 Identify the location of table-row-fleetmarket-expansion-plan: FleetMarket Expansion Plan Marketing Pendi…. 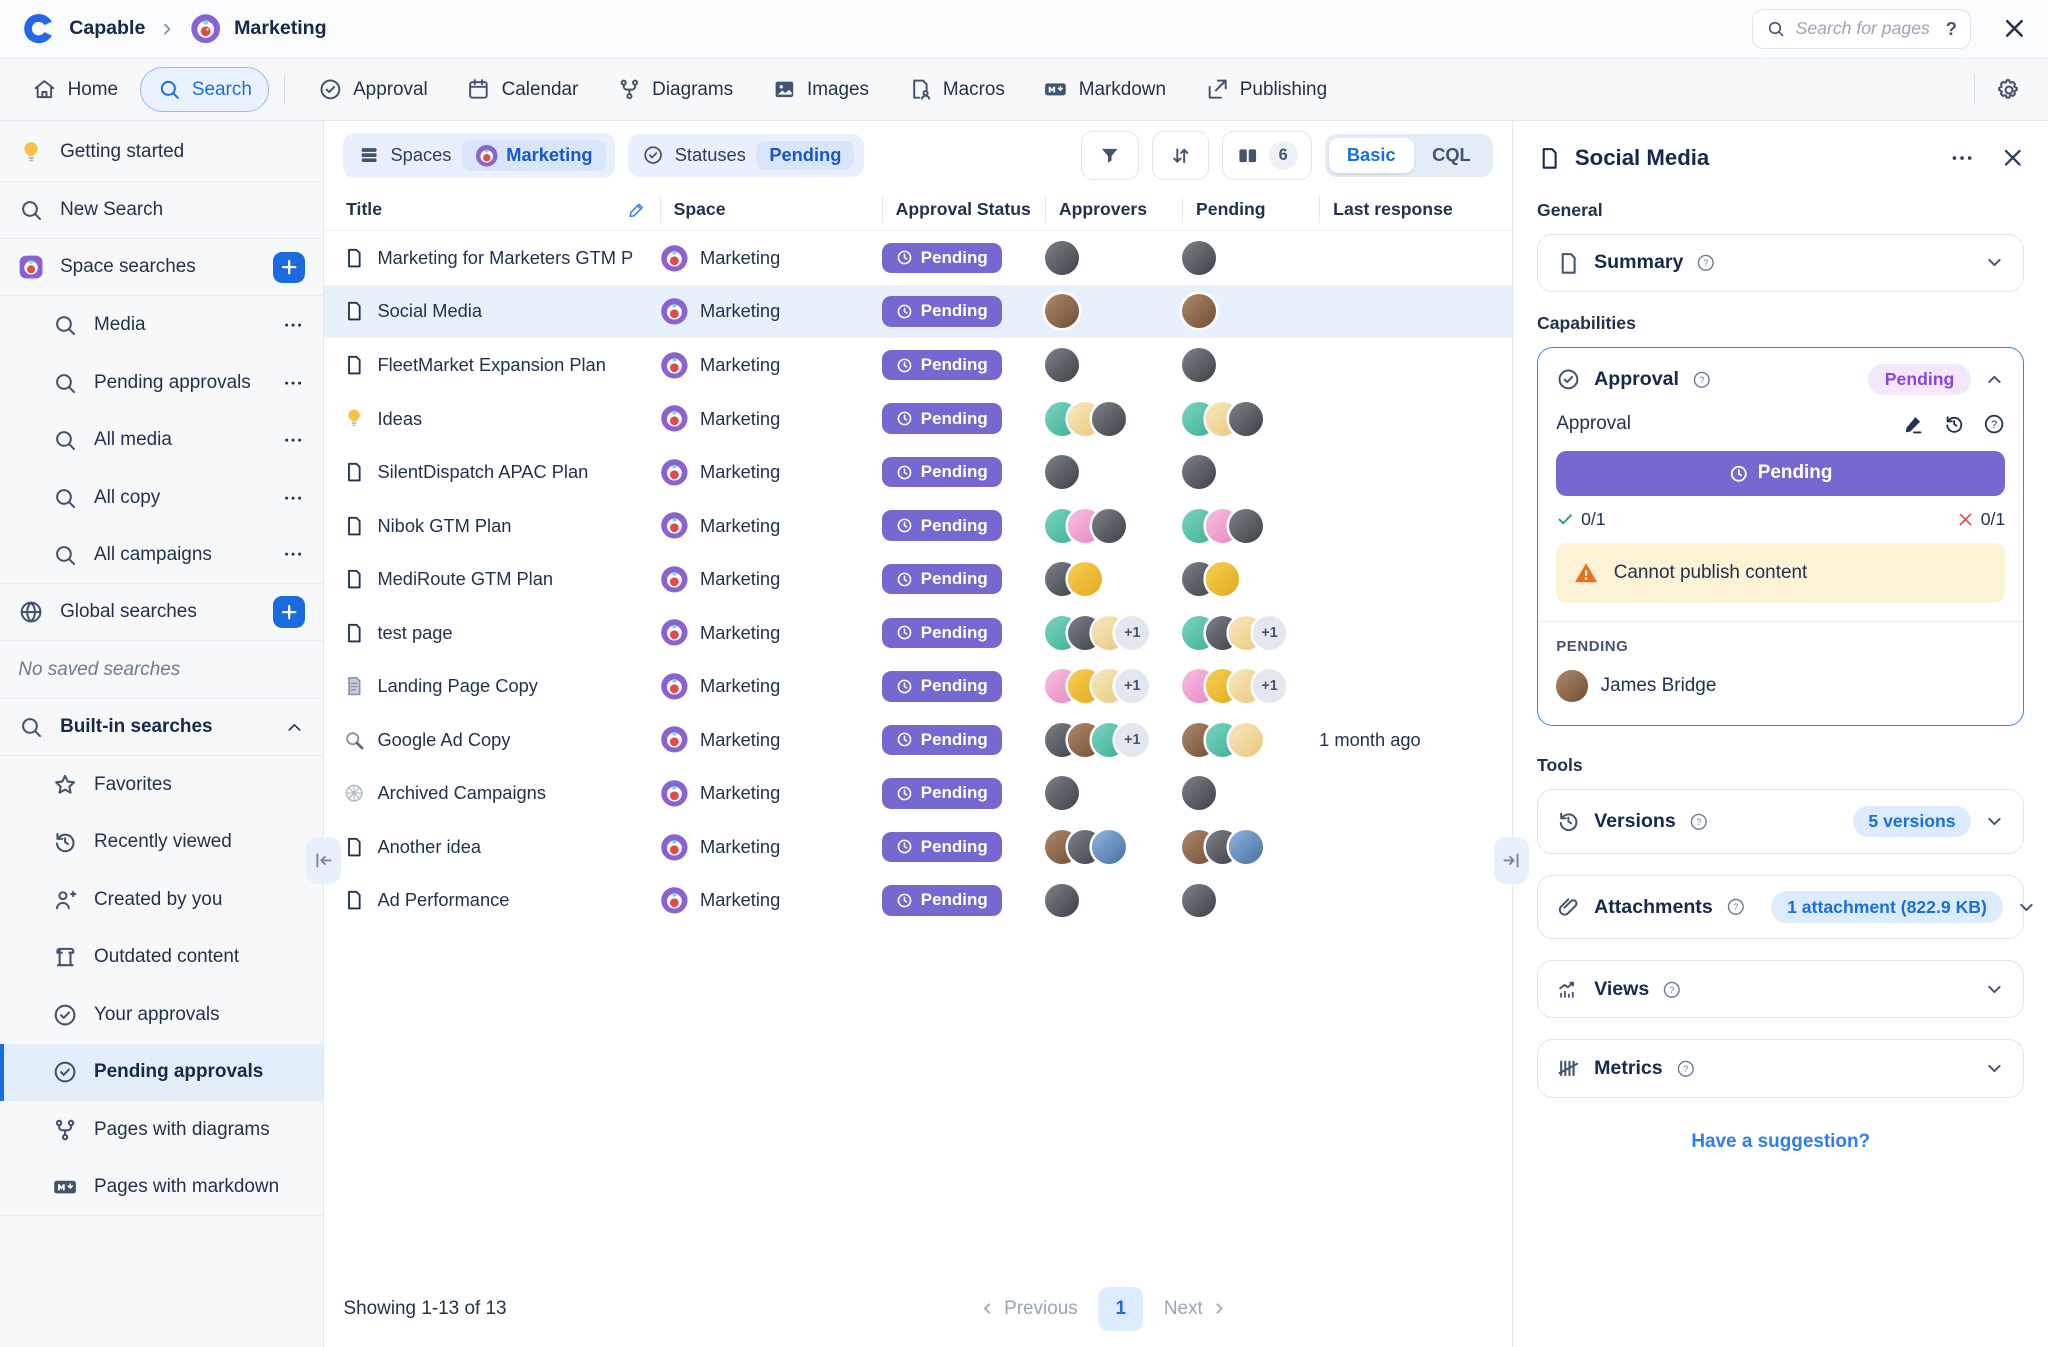
(918, 365).